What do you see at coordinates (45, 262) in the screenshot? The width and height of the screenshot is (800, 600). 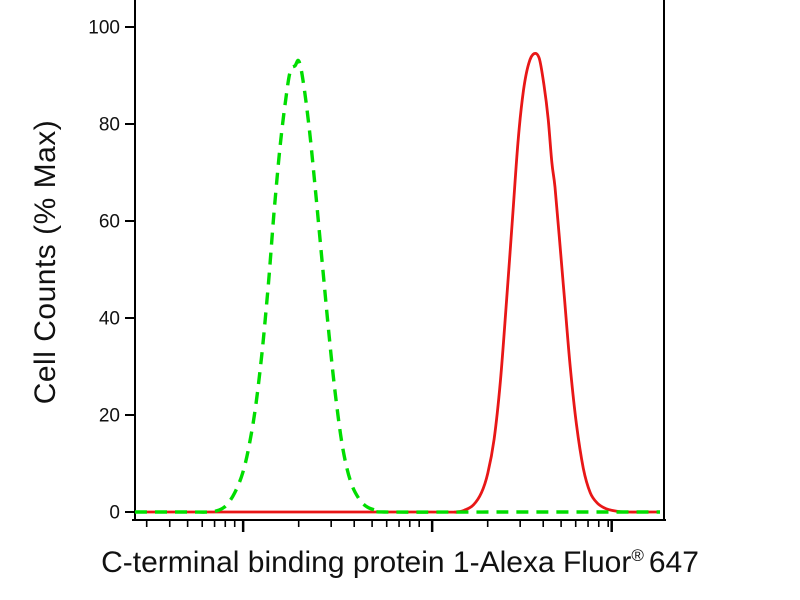 I see `y-axis-title: Cell Counts (% Max)` at bounding box center [45, 262].